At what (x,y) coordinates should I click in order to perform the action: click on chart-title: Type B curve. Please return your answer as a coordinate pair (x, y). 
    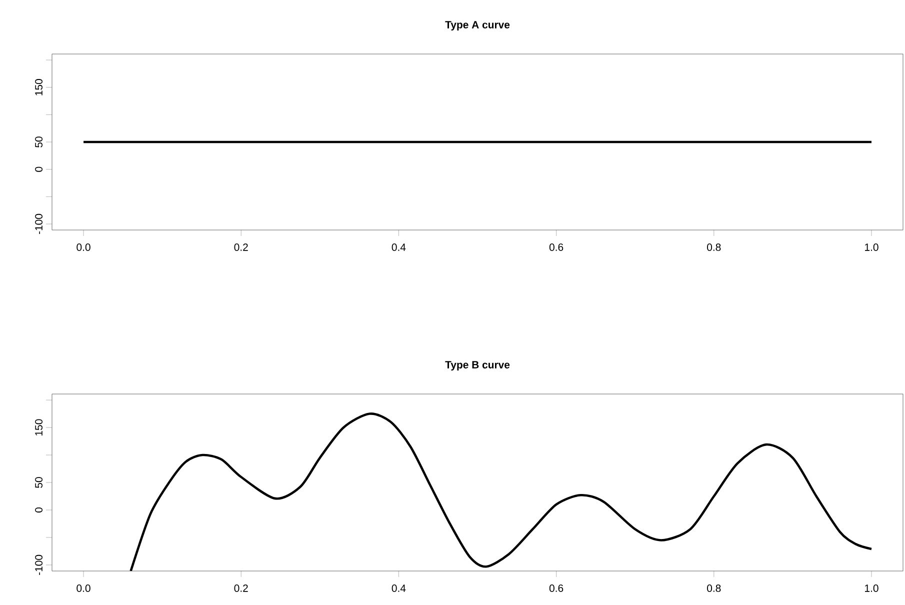
    Looking at the image, I should click on (477, 366).